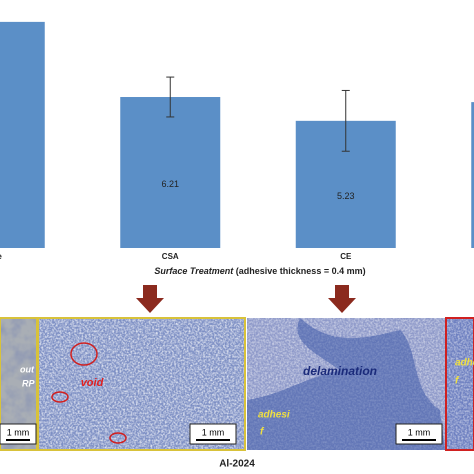 This screenshot has width=474, height=474. Describe the element at coordinates (170, 184) in the screenshot. I see `value-label: 6.21` at that location.